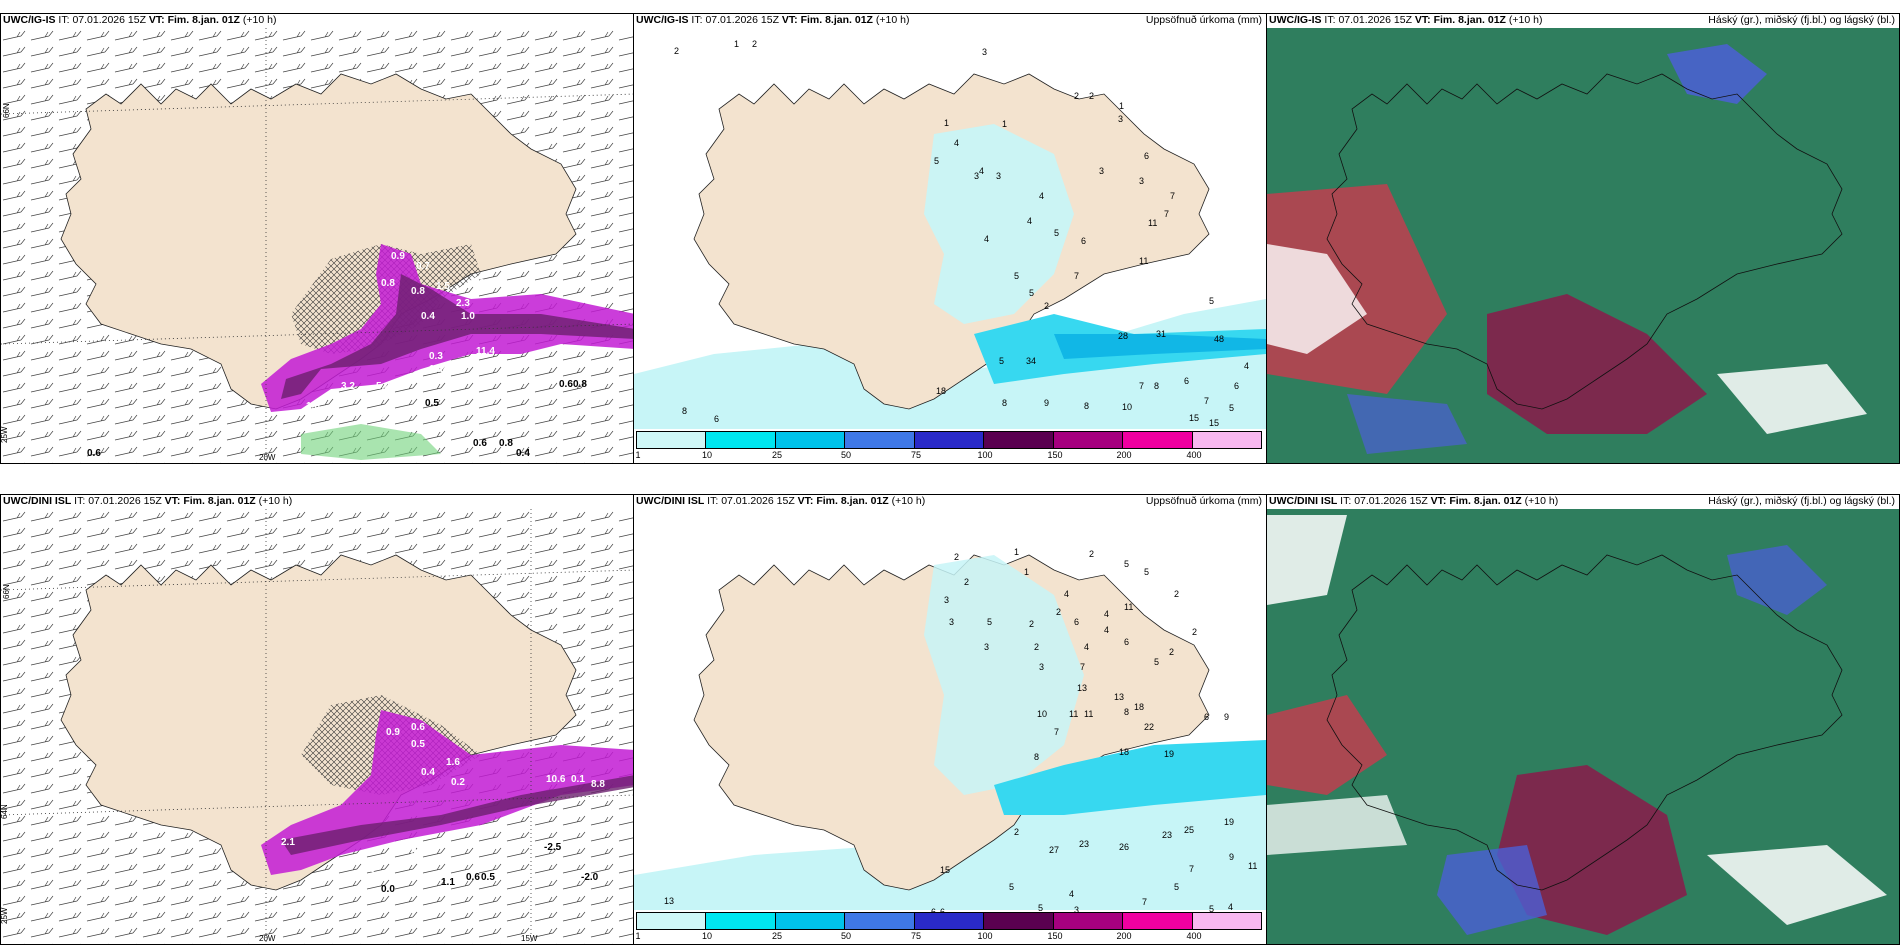  What do you see at coordinates (1016, 552) in the screenshot?
I see `precip-value: 1` at bounding box center [1016, 552].